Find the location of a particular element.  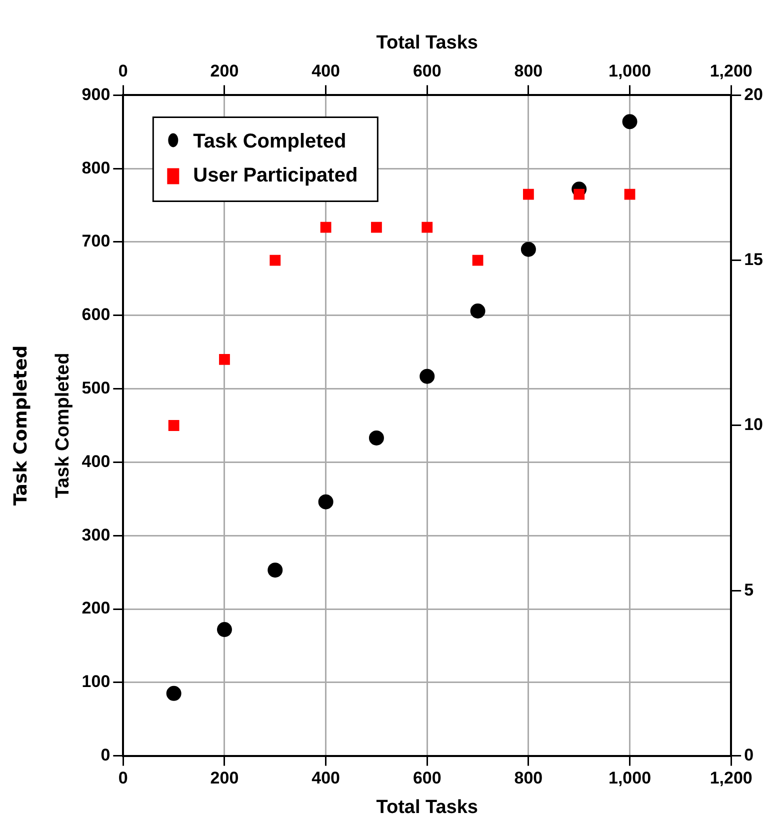

x2-tick-label: 1,000 is located at coordinates (630, 71).